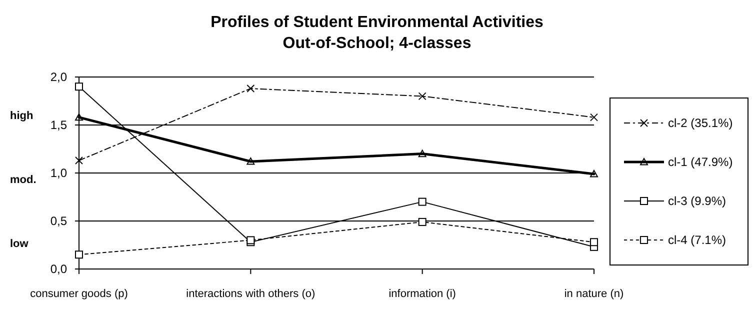 This screenshot has height=328, width=754. Describe the element at coordinates (422, 294) in the screenshot. I see `x-tick-label: information (i)` at that location.